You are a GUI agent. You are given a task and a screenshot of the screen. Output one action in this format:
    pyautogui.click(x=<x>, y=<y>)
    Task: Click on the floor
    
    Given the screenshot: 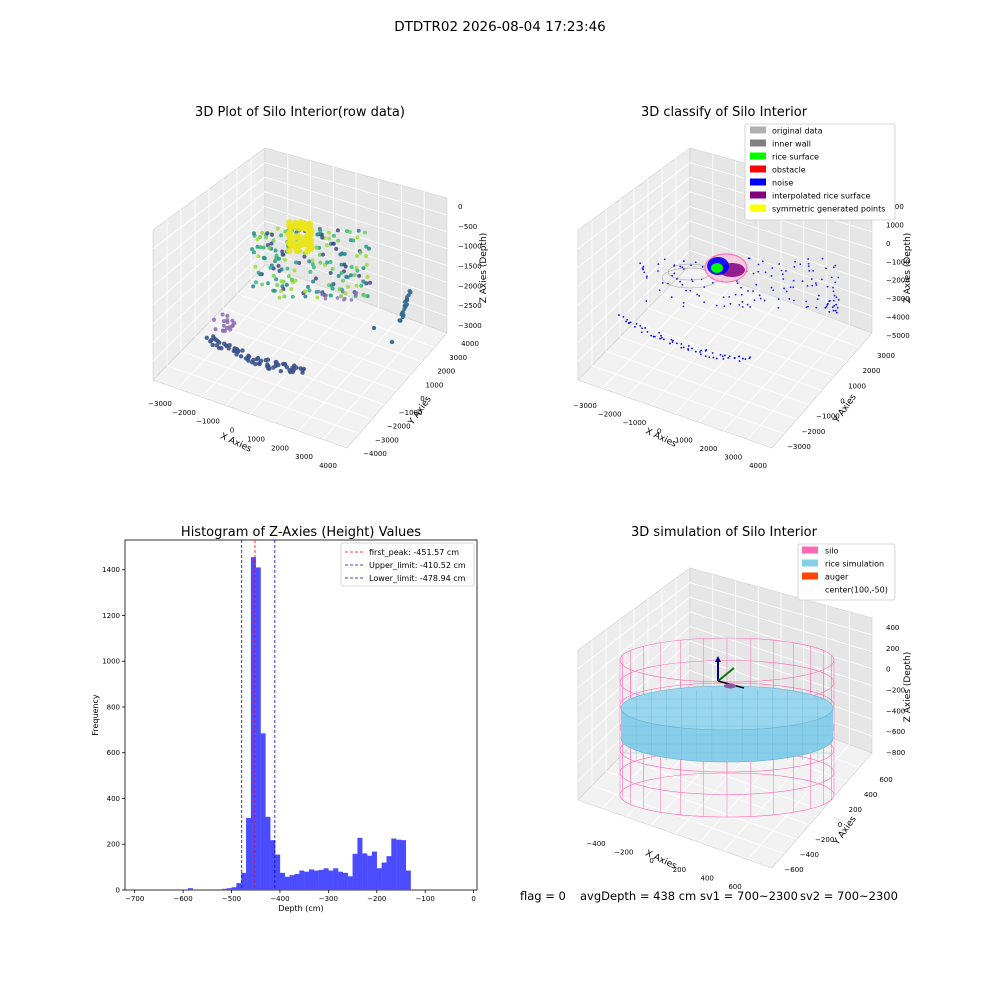 What is the action you would take?
    pyautogui.click(x=725, y=356)
    